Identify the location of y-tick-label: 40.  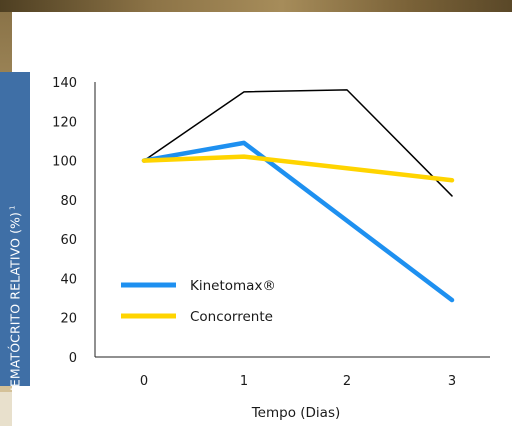
(68, 279).